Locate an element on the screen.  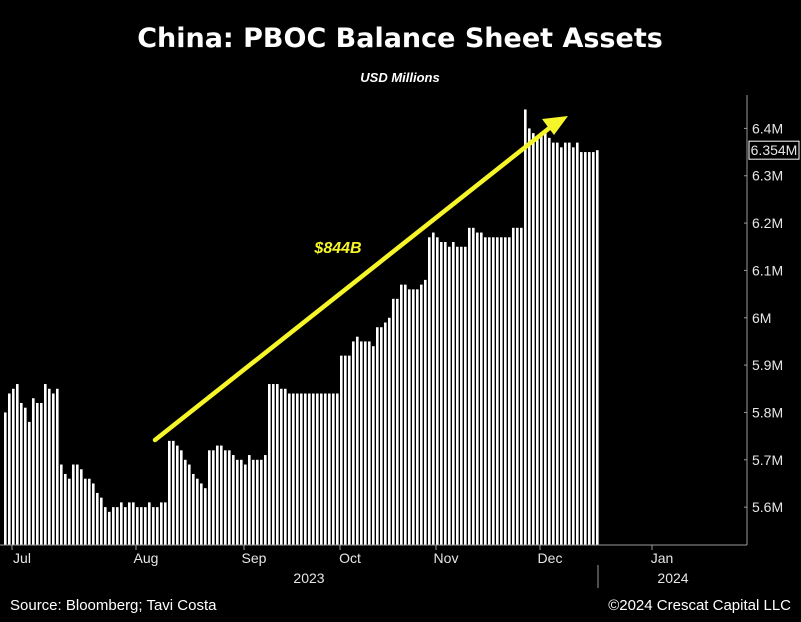
y-tick-label: 5.8M is located at coordinates (767, 412).